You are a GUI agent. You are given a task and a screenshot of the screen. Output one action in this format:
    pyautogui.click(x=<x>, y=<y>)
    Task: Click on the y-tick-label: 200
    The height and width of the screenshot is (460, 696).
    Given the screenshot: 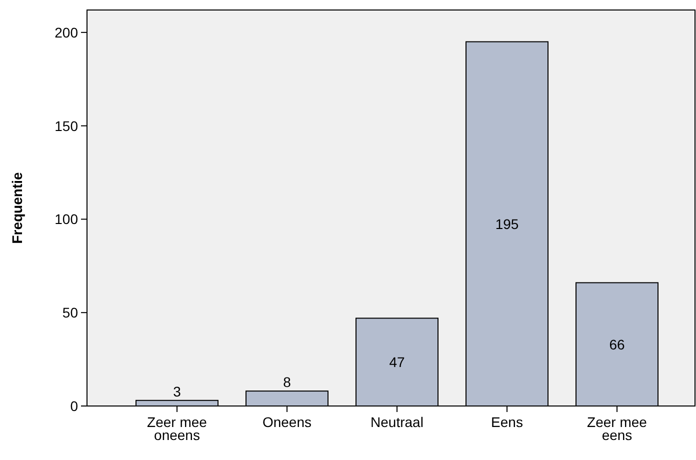 What is the action you would take?
    pyautogui.click(x=66, y=32)
    